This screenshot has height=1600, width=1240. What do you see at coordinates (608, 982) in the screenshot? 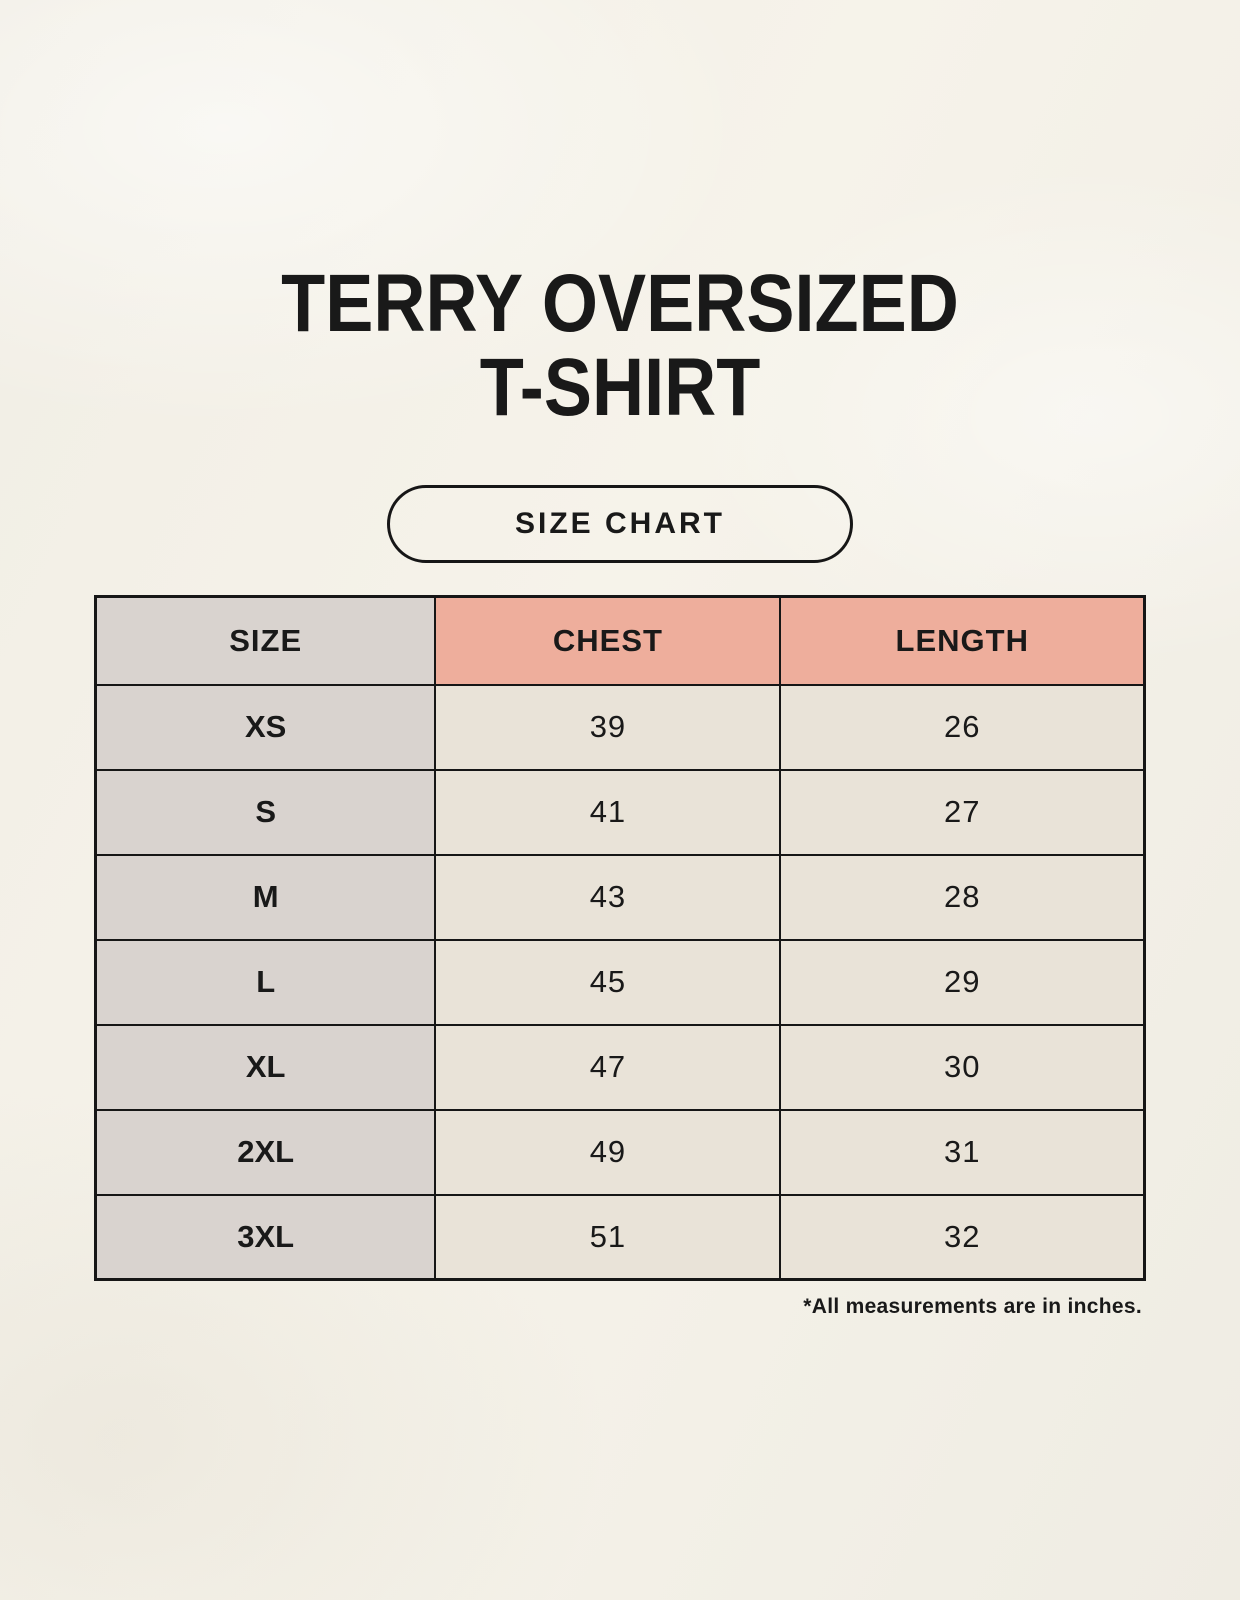
I see `chest-value-cell: 45` at bounding box center [608, 982].